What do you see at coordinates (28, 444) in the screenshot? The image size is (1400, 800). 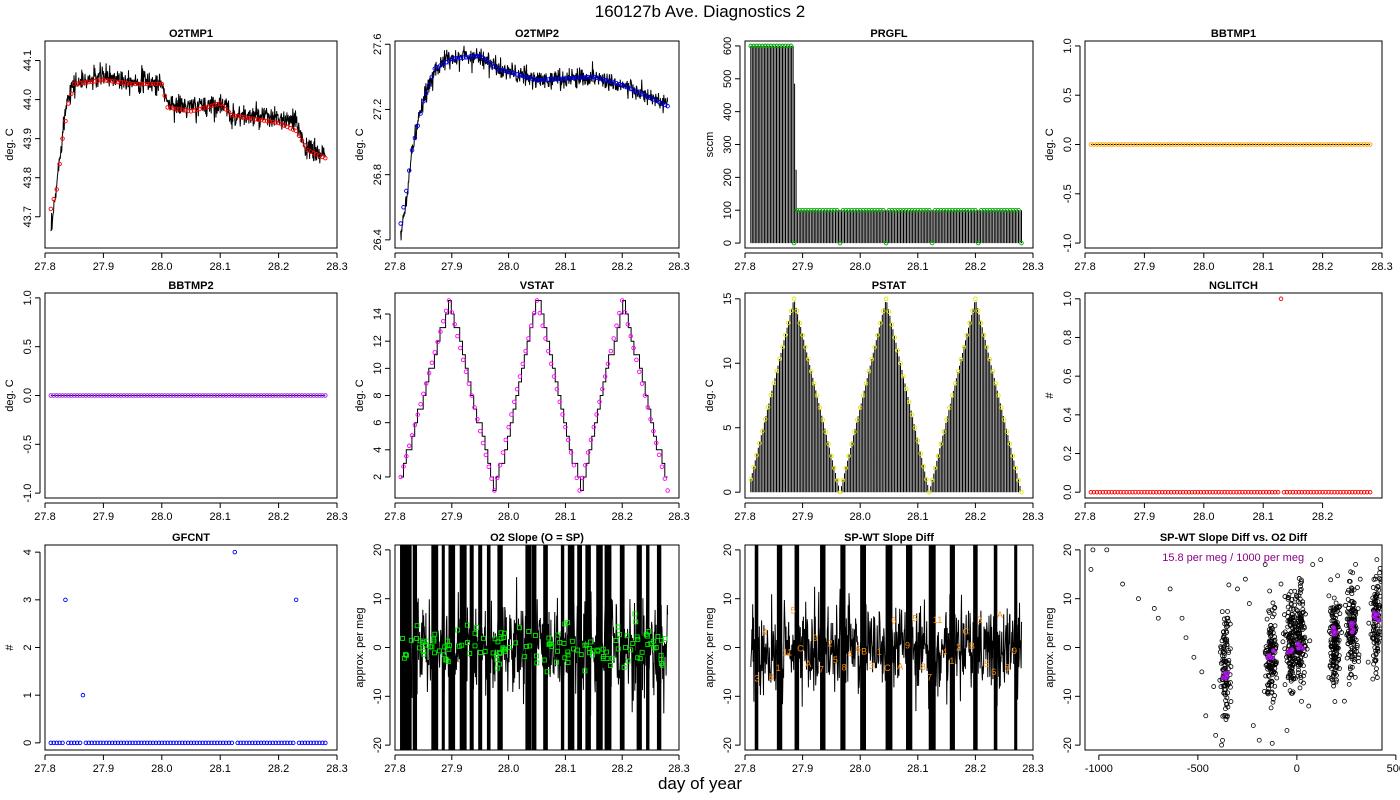 I see `y-tick-label: -0.5` at bounding box center [28, 444].